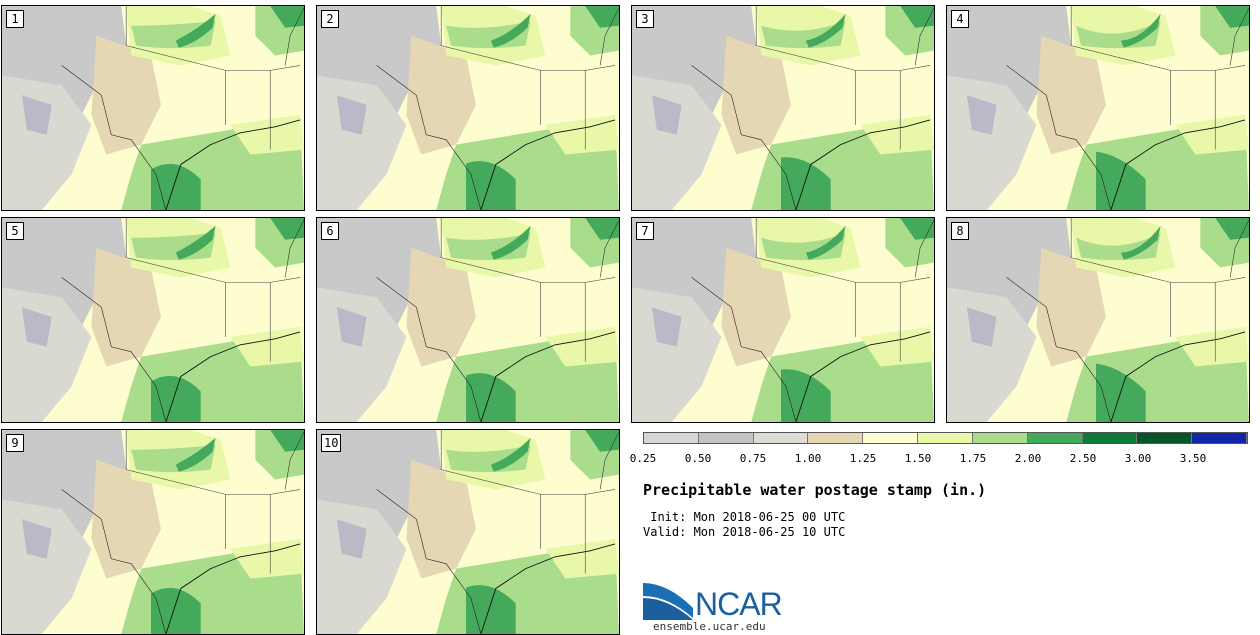 The width and height of the screenshot is (1260, 635). I want to click on member-number-label: 1, so click(15, 19).